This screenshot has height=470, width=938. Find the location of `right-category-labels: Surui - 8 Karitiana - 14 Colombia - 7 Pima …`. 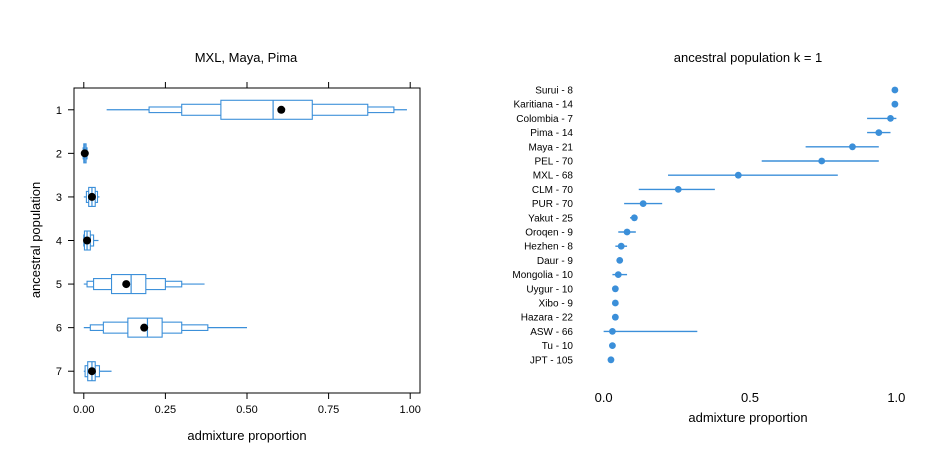

right-category-labels: Surui - 8 Karitiana - 14 Colombia - 7 Pima … is located at coordinates (542, 226).